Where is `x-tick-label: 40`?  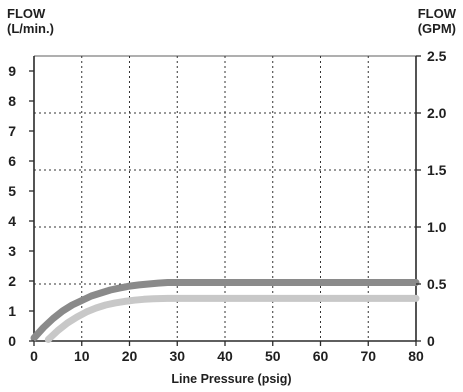 x-tick-label: 40 is located at coordinates (225, 356).